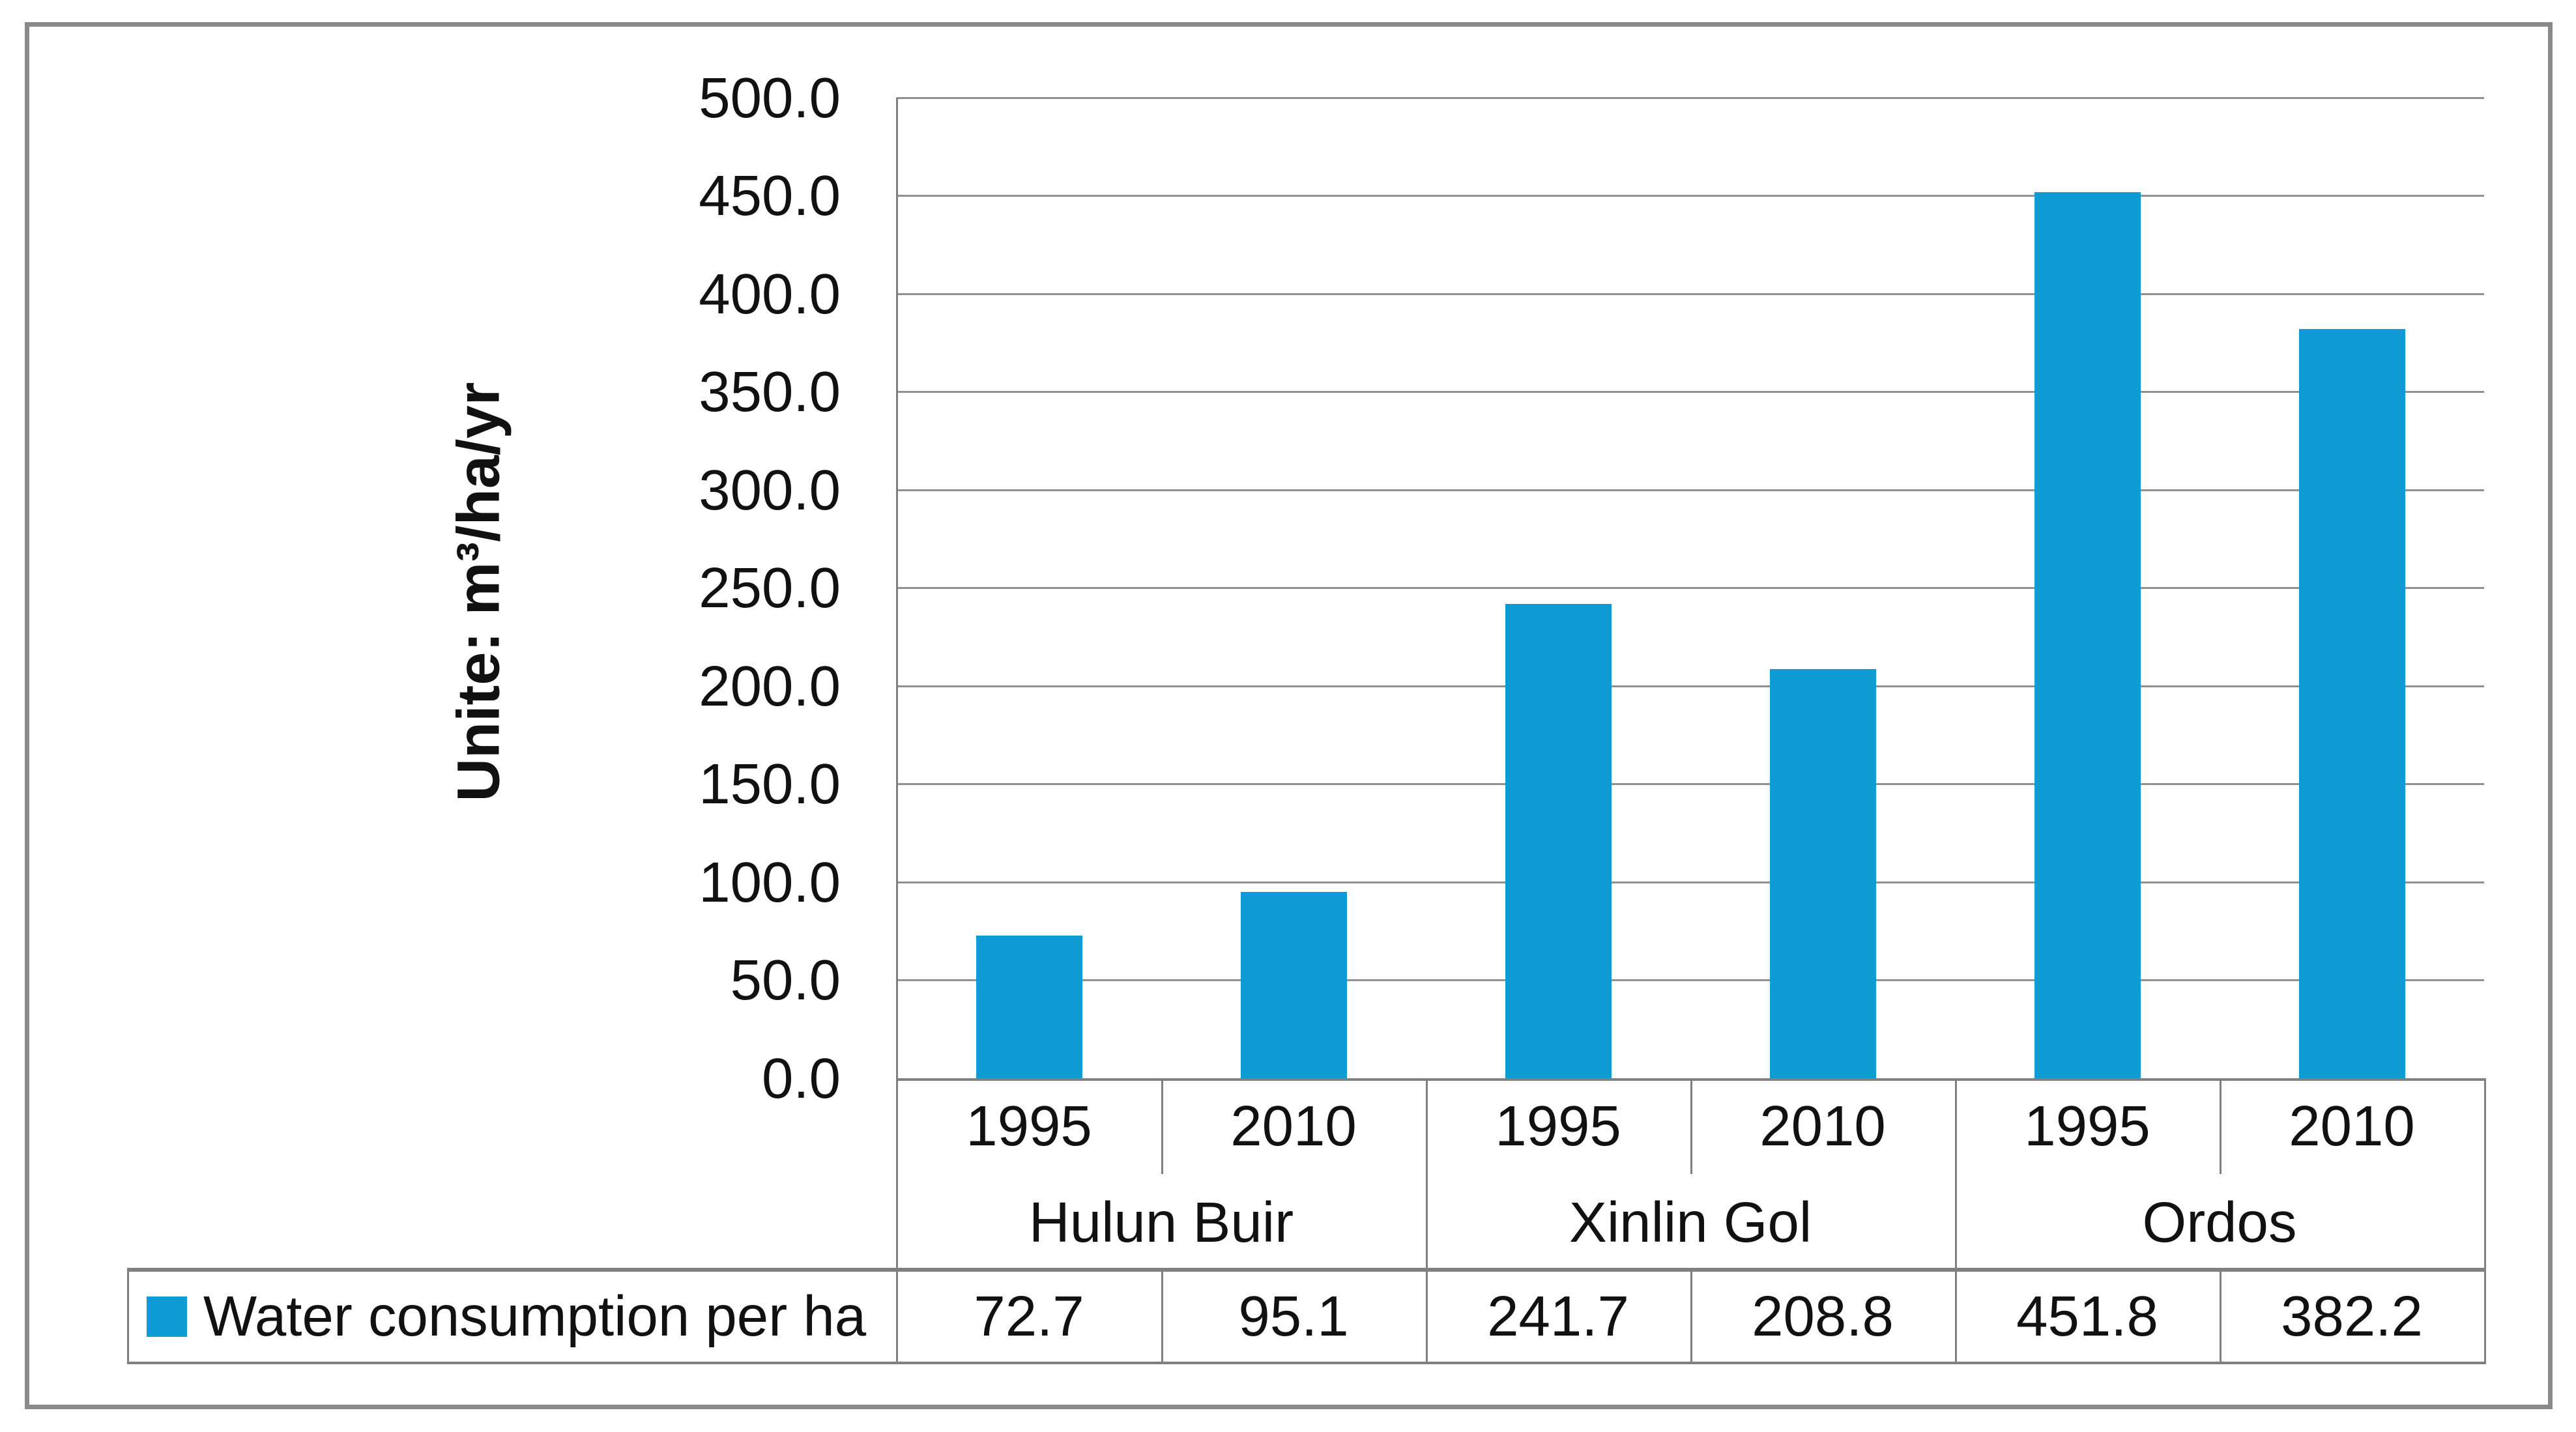 Image resolution: width=2576 pixels, height=1432 pixels. Describe the element at coordinates (770, 784) in the screenshot. I see `y-axis-tick-label: 150.0` at that location.